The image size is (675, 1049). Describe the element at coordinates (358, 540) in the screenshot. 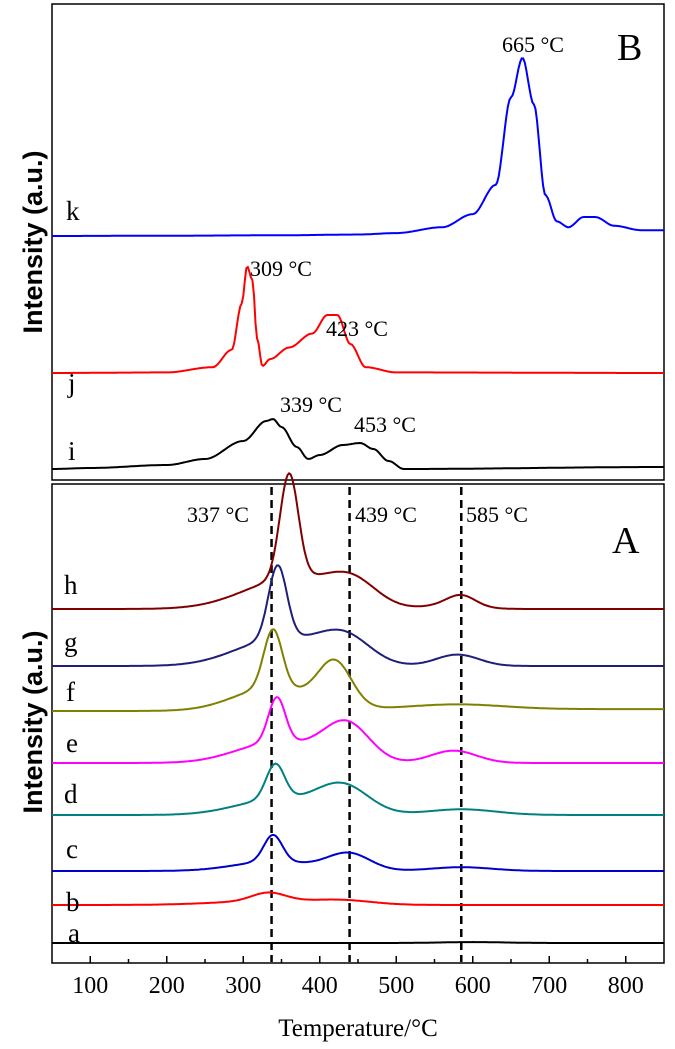

I see `series-line-h` at that location.